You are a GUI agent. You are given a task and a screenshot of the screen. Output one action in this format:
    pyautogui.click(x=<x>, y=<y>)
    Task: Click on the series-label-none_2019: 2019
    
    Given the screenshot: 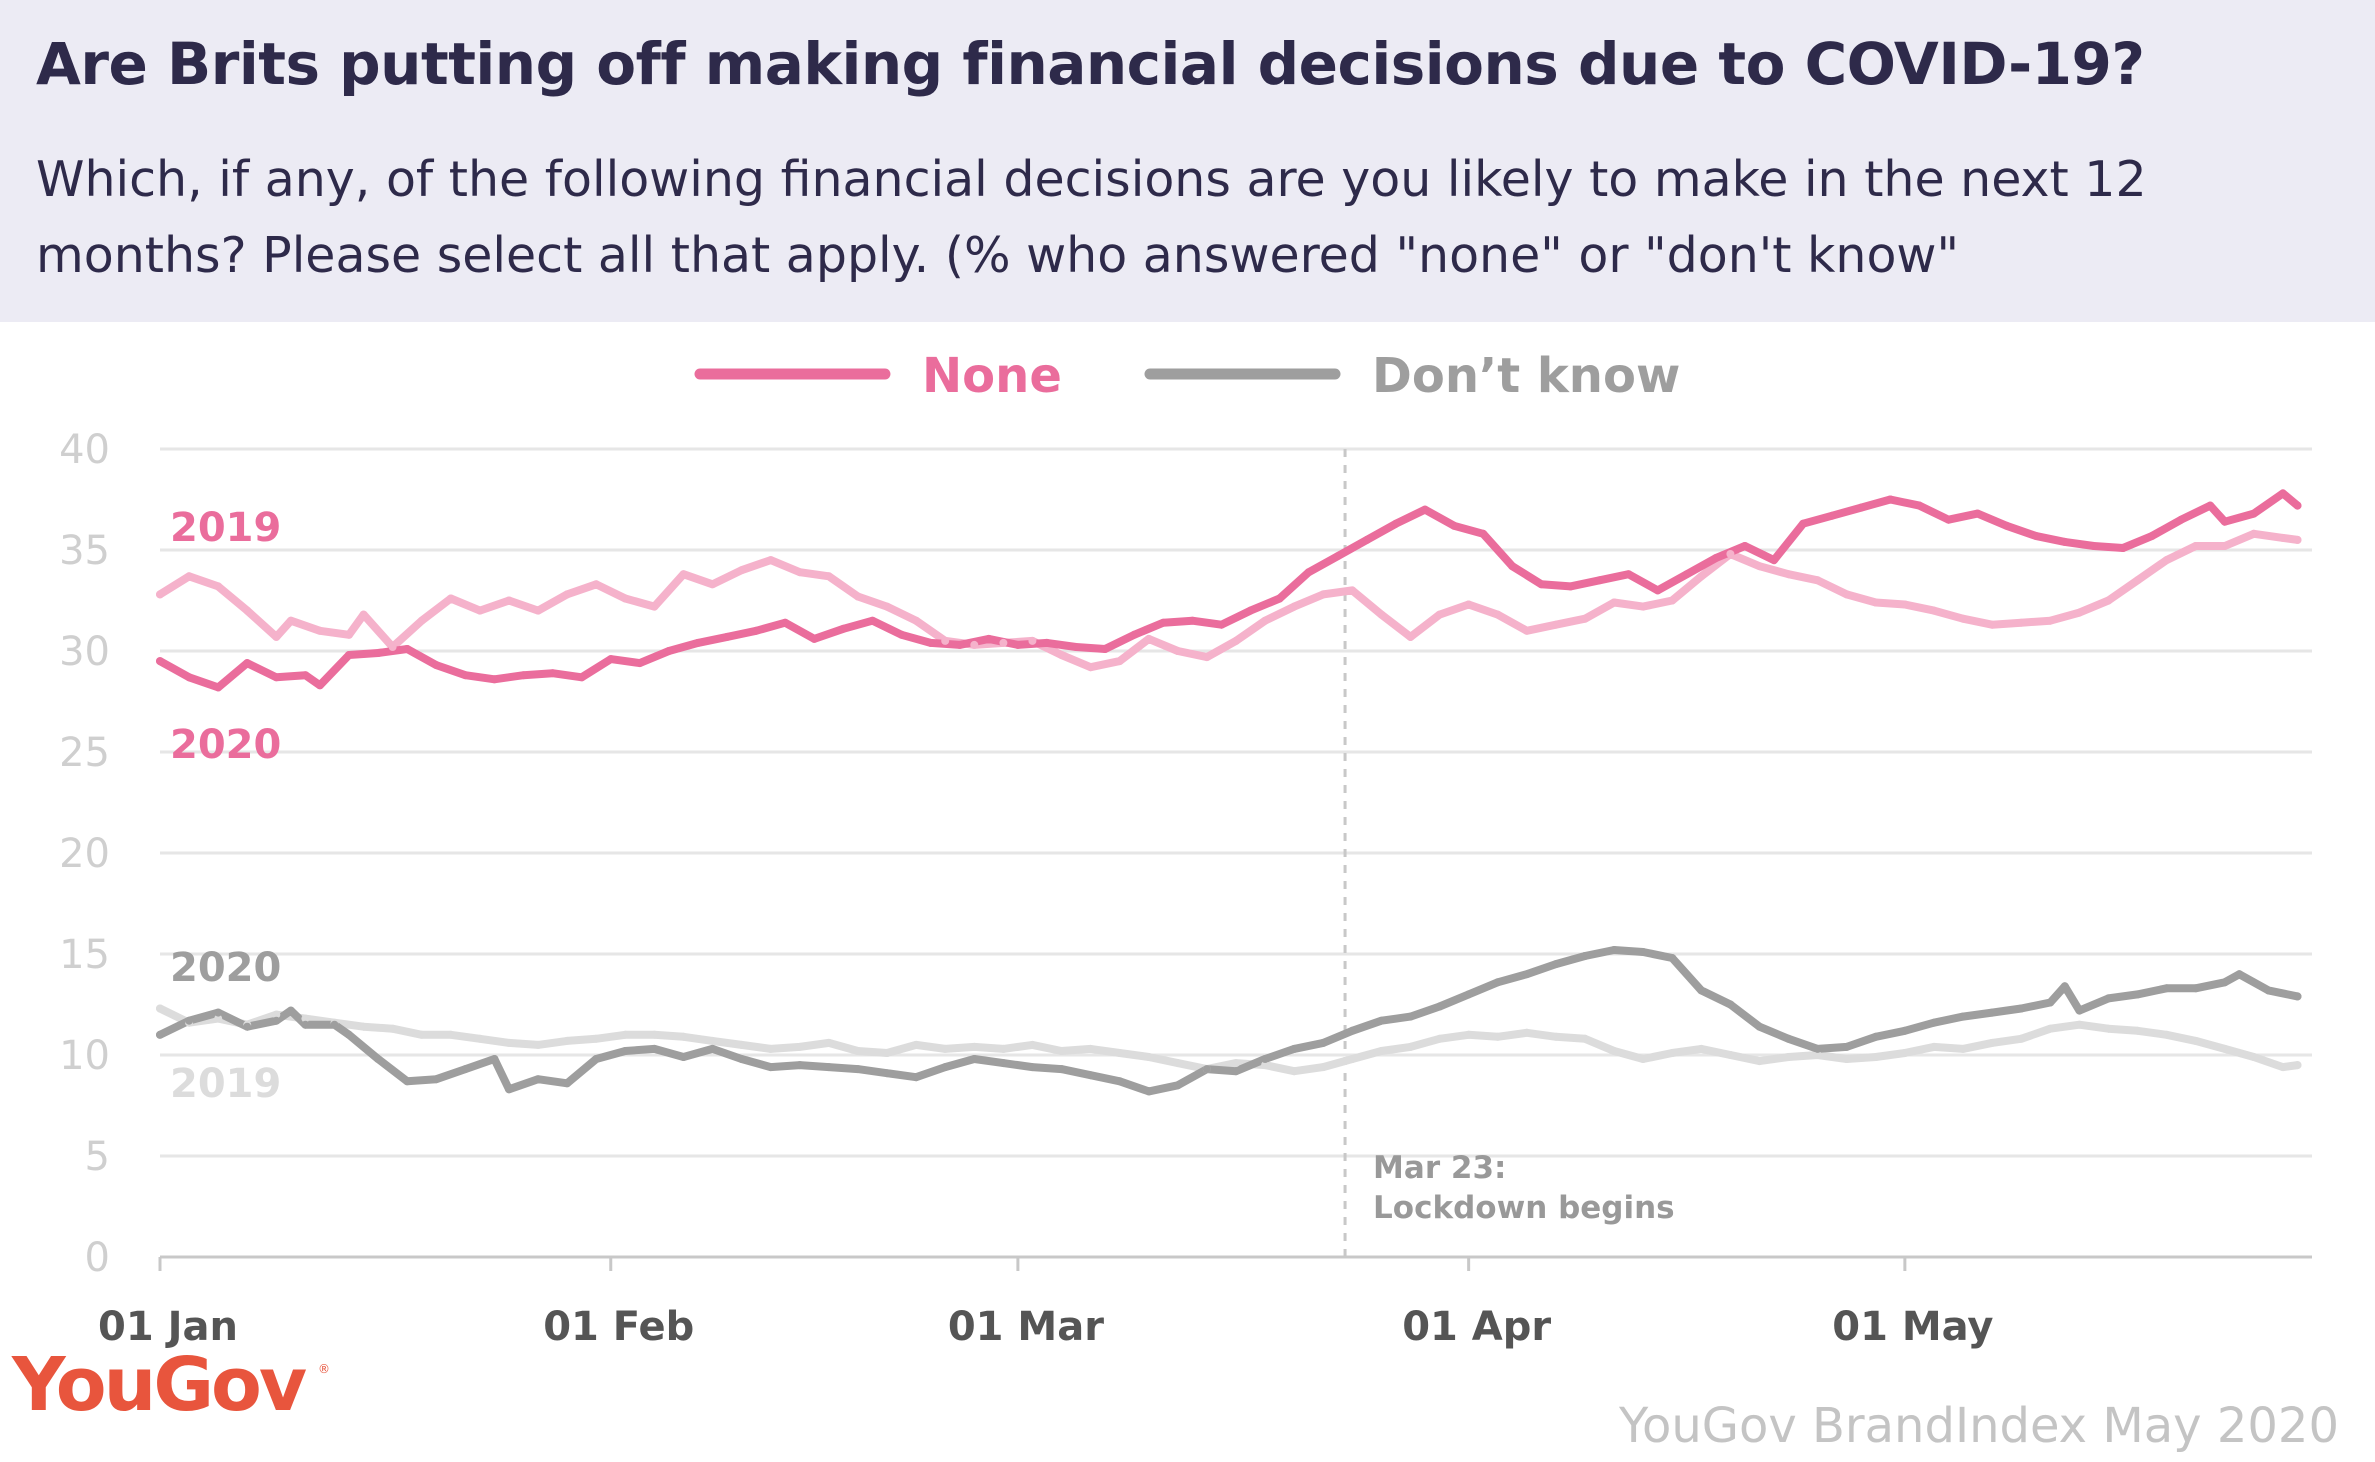 What is the action you would take?
    pyautogui.click(x=225, y=528)
    